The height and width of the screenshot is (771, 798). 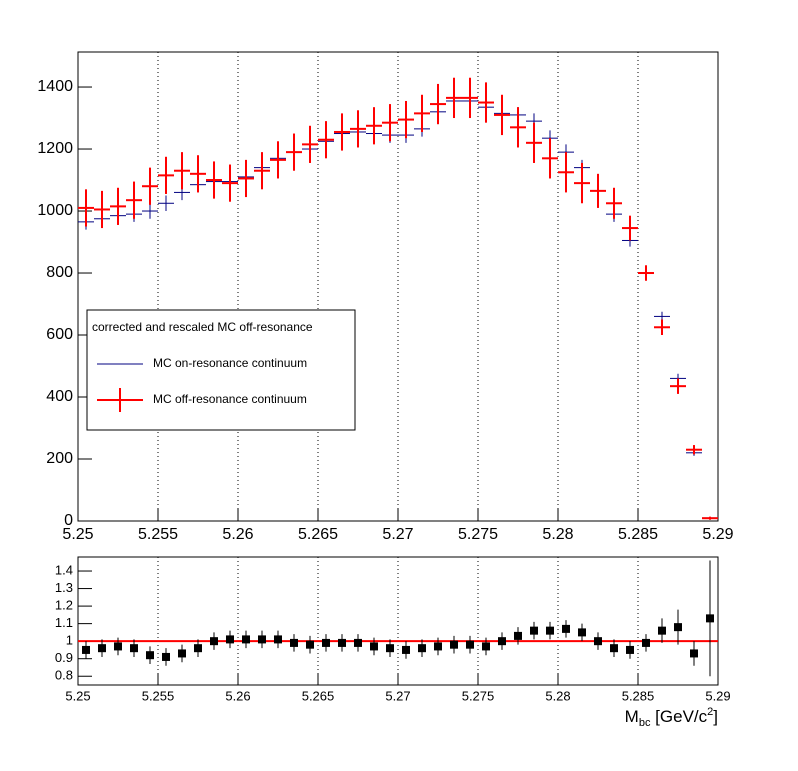 I want to click on x-axis-label-part: bc, so click(x=645, y=723).